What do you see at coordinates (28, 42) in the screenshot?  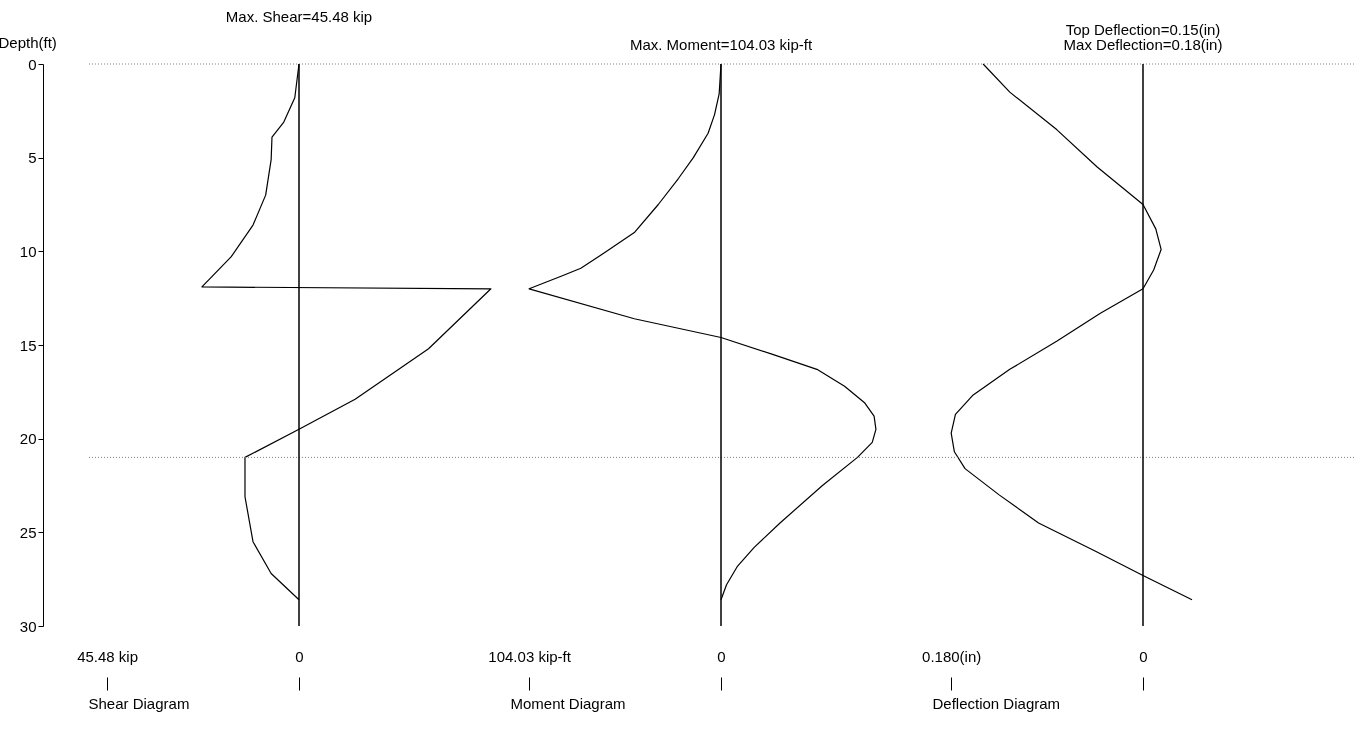 I see `y-axis-title: Depth(ft)` at bounding box center [28, 42].